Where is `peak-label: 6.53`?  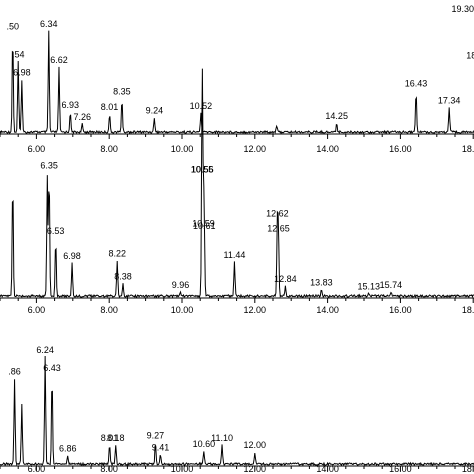
peak-label: 6.53 is located at coordinates (56, 231).